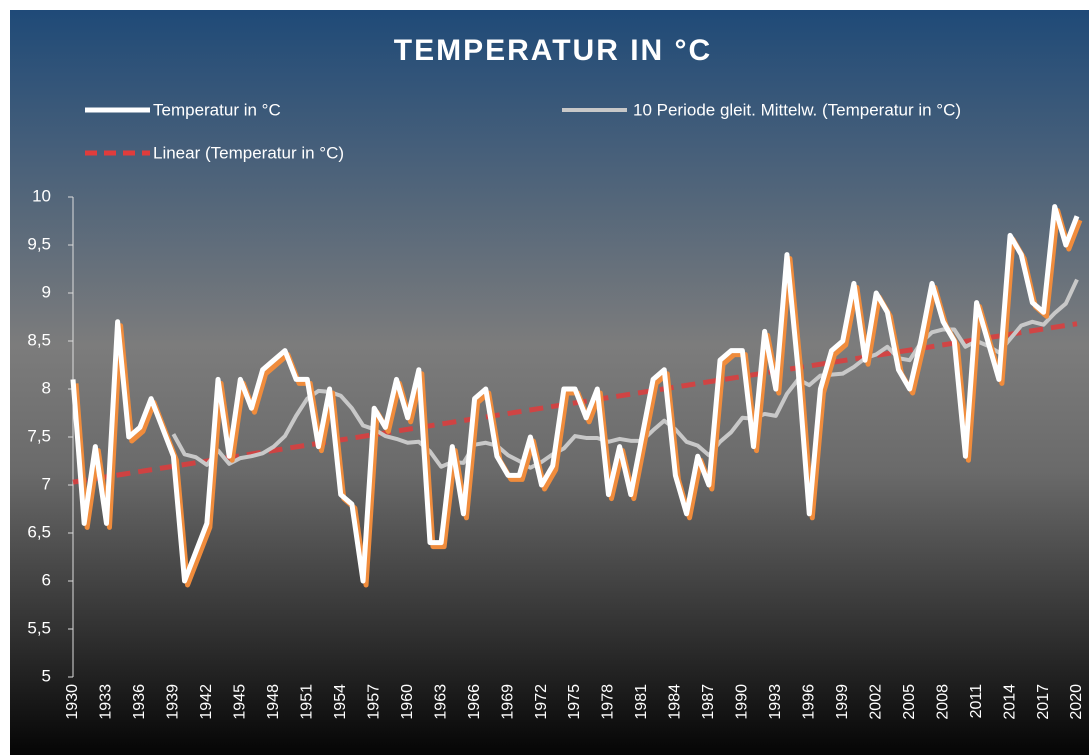  Describe the element at coordinates (248, 152) in the screenshot. I see `legend-label: Linear (Temperatur in °C)` at that location.